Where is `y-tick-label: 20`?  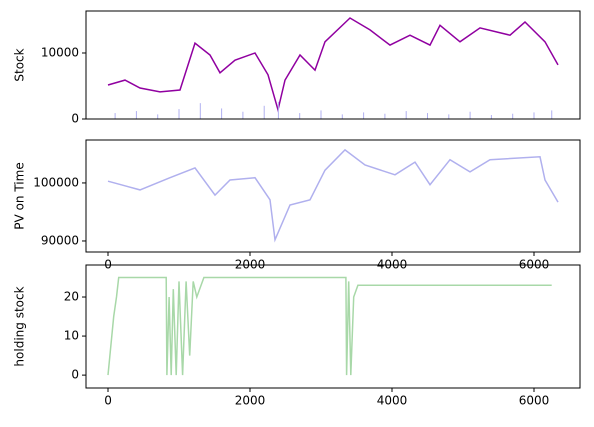 y-tick-label: 20 is located at coordinates (71, 297).